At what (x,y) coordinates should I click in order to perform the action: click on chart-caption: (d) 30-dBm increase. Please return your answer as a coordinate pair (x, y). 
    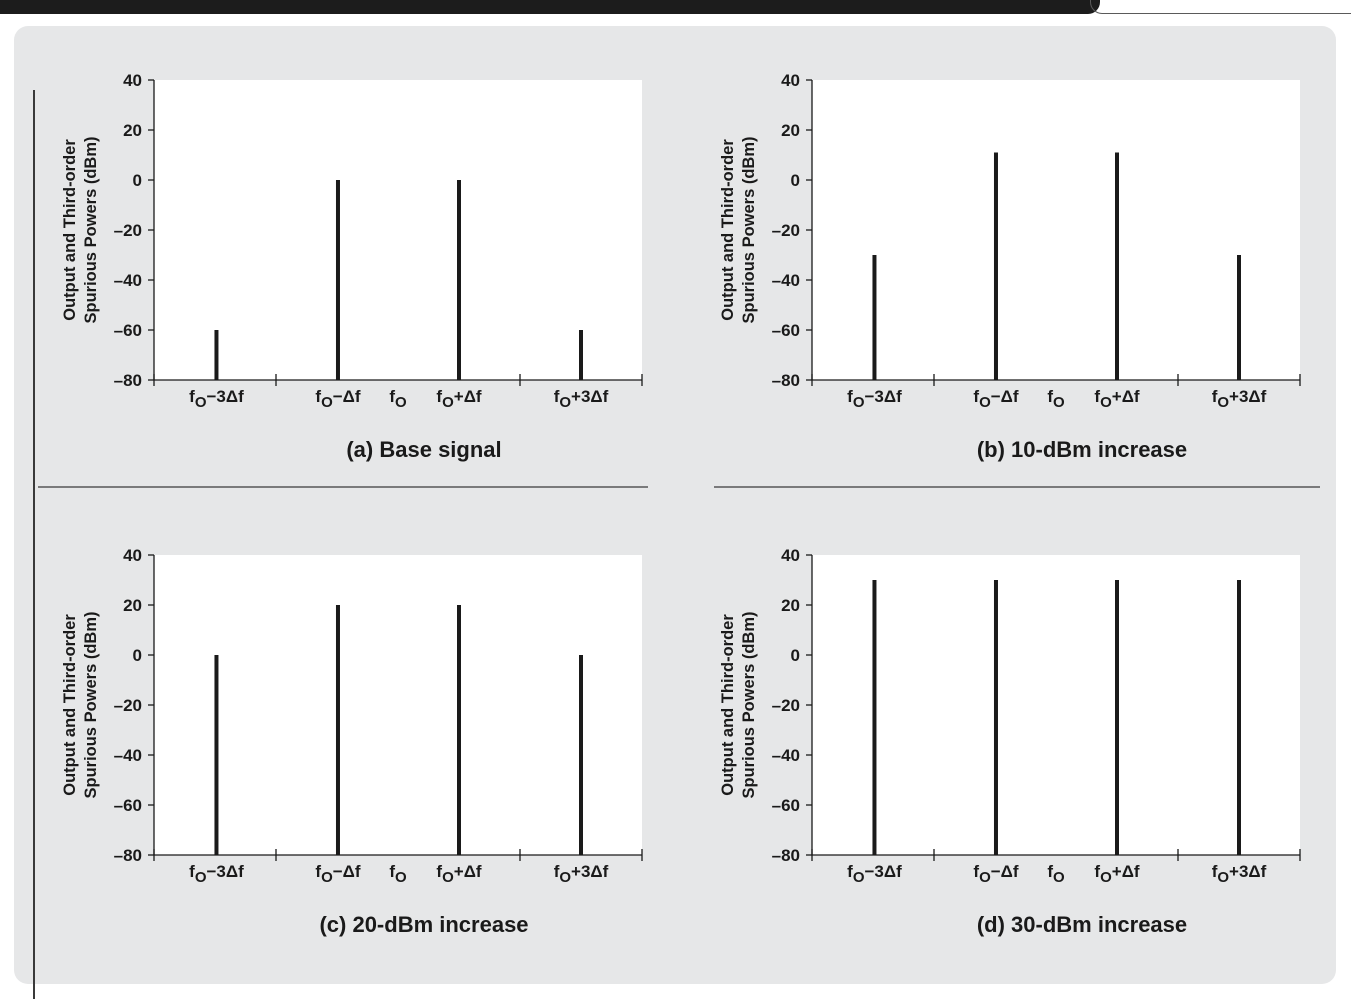
    Looking at the image, I should click on (1082, 924).